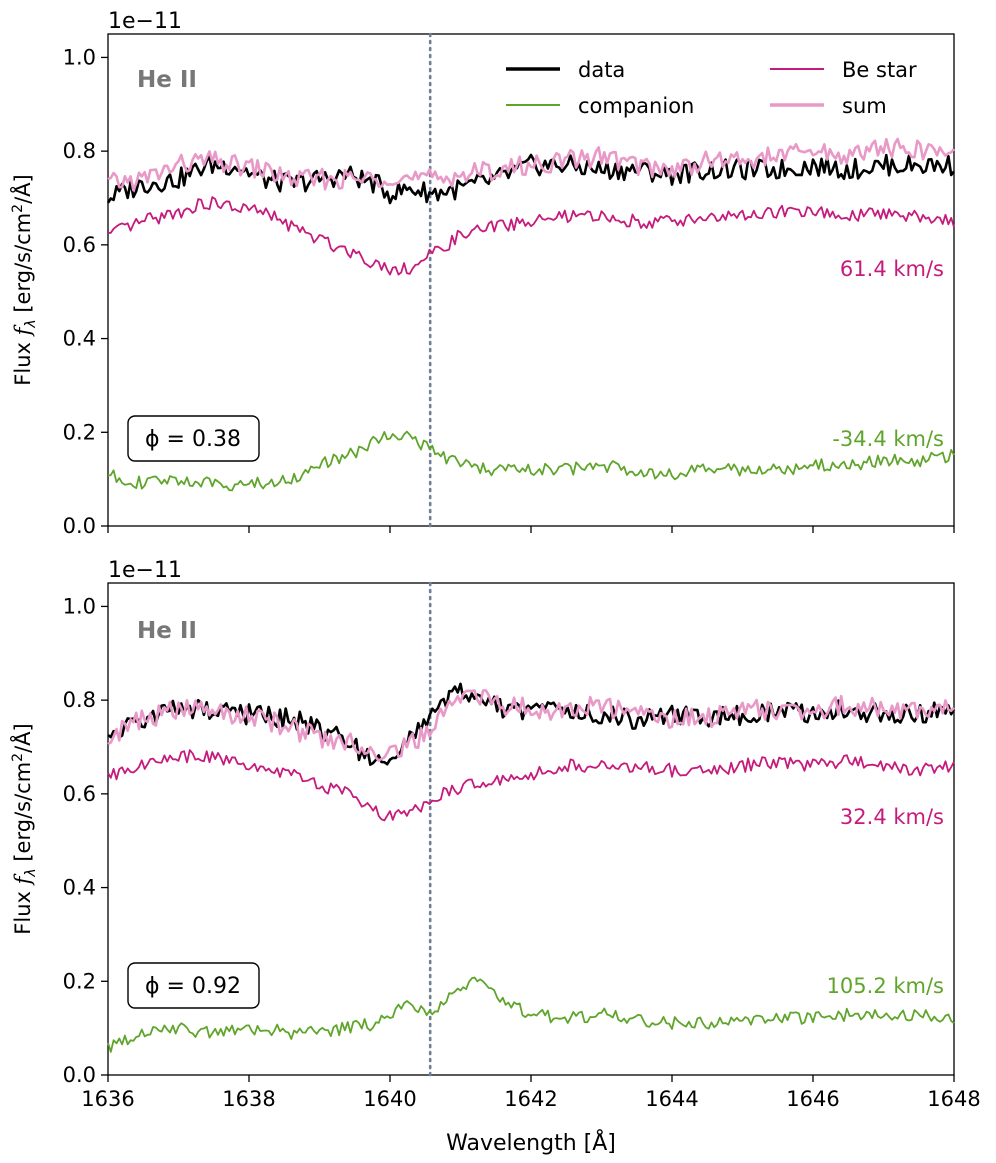 This screenshot has height=1163, width=996. I want to click on legend-companion-label: companion, so click(636, 106).